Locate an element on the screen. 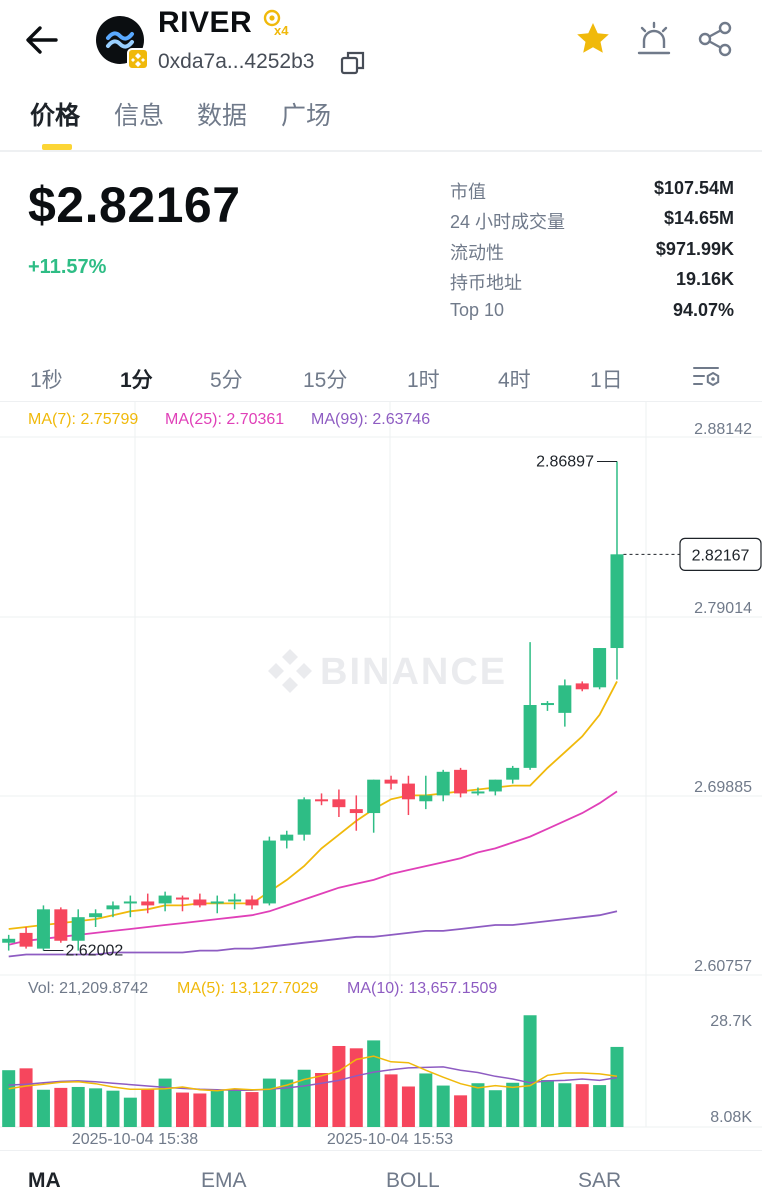  indicator-sar: SAR is located at coordinates (600, 1180).